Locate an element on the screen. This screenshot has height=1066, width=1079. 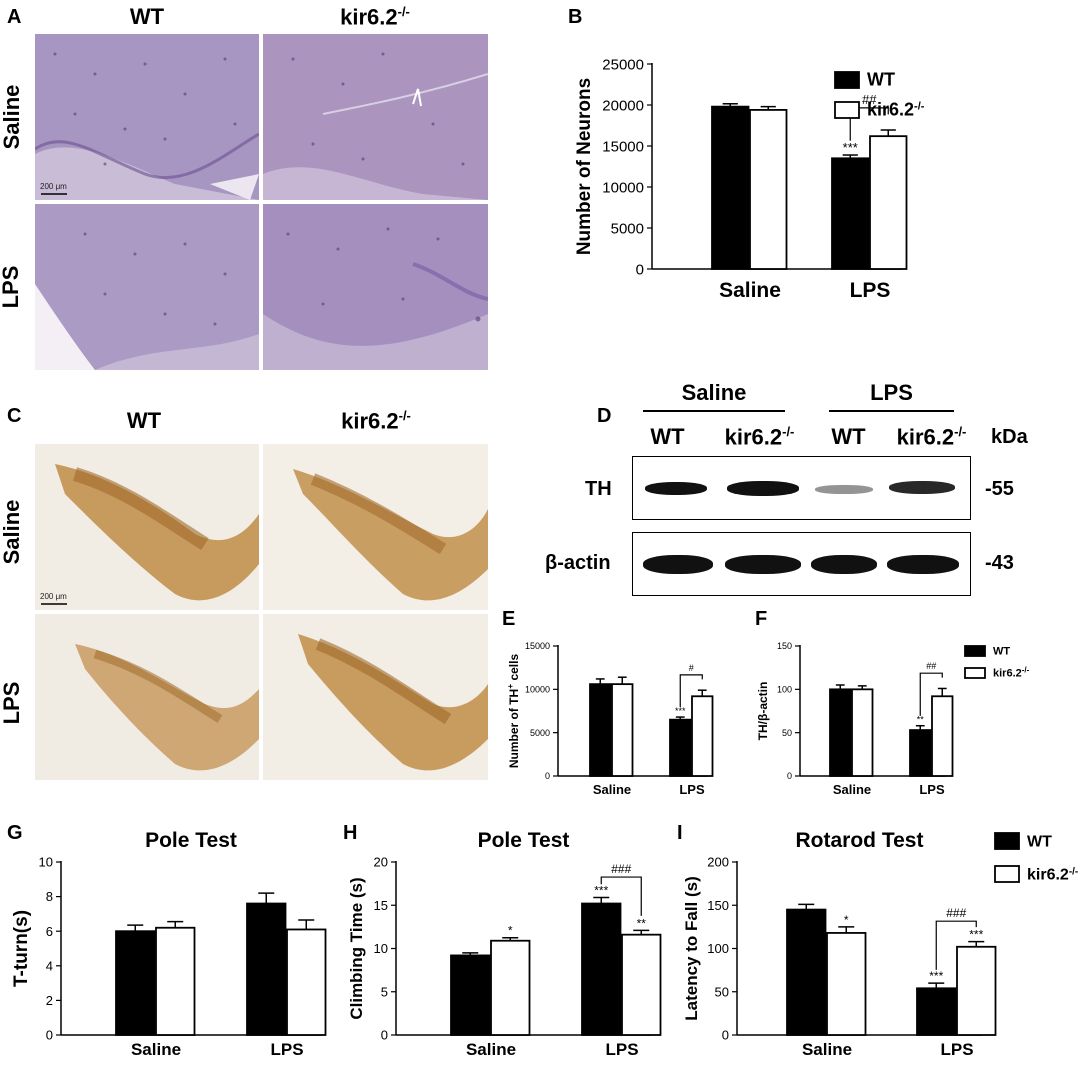
th-ihc-image-ko-saline is located at coordinates (375, 527).